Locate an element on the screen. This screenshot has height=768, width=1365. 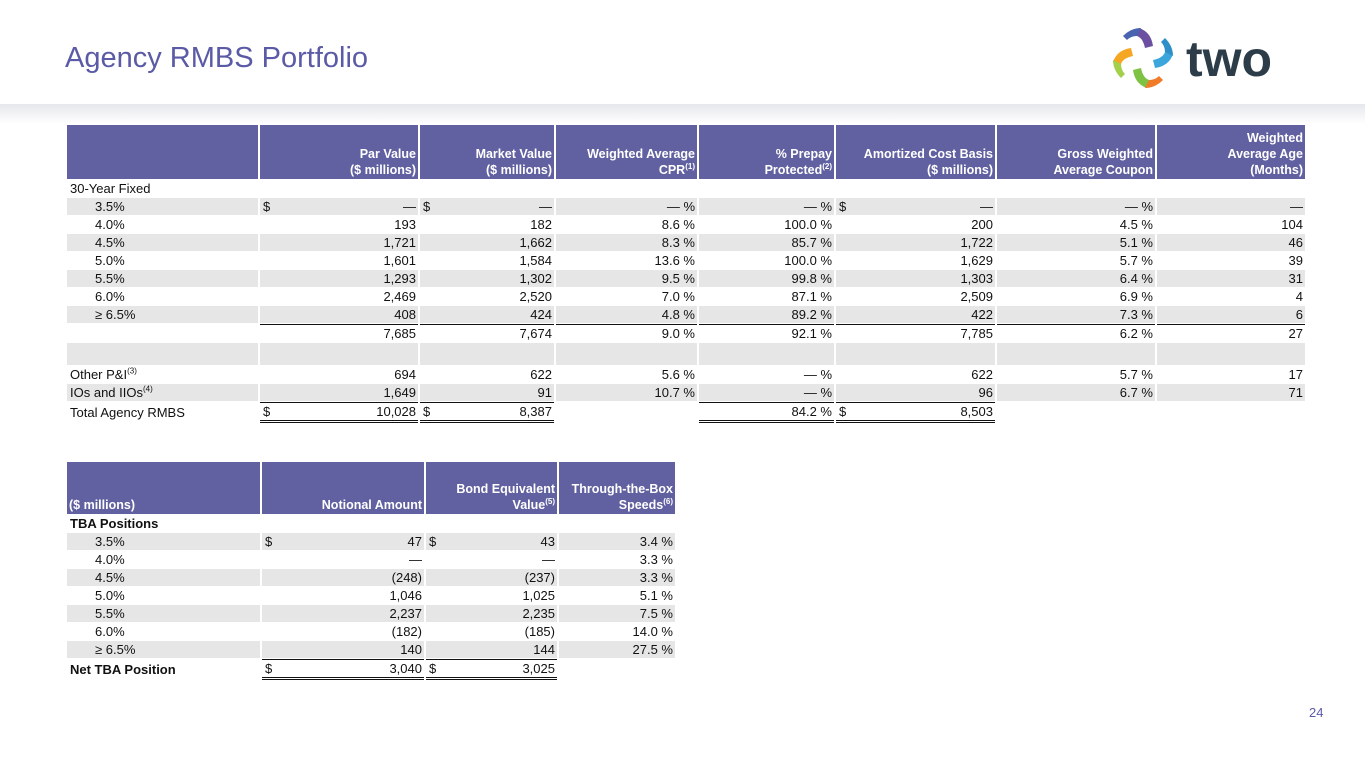
cell-value: 47 is located at coordinates (414, 541).